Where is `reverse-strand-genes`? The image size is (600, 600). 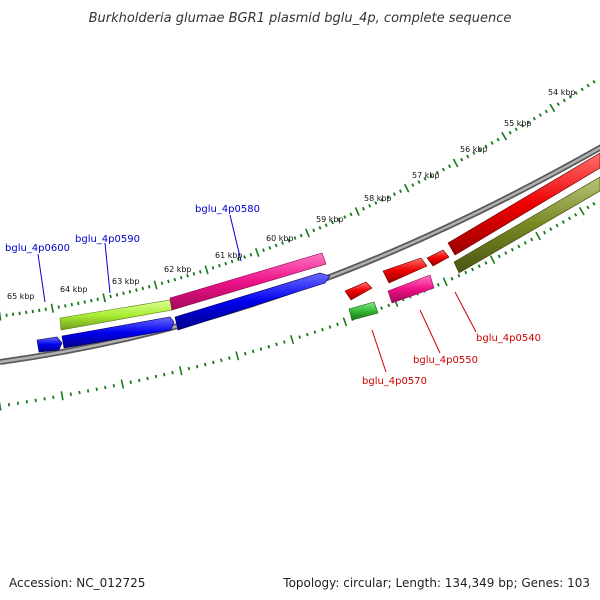
reverse-strand-genes is located at coordinates (472, 236).